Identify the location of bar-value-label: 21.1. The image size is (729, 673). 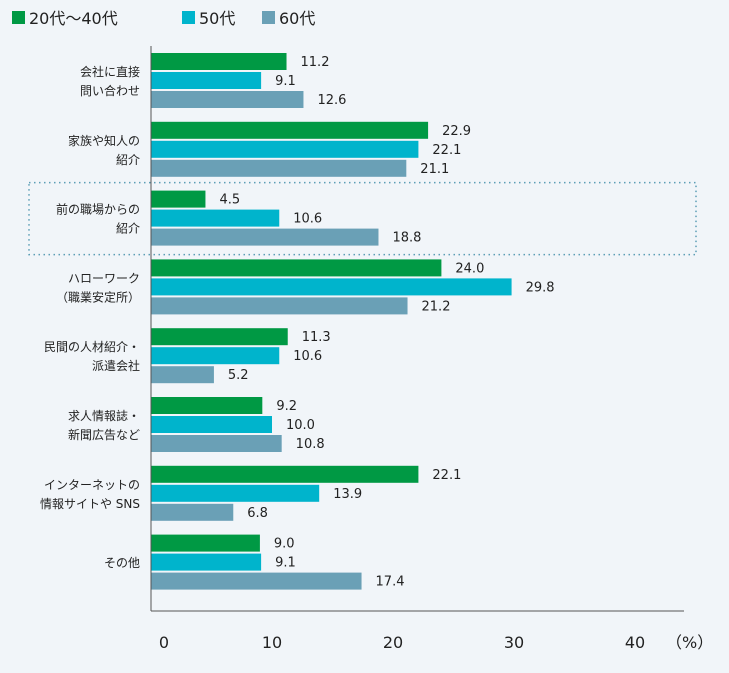
(434, 169).